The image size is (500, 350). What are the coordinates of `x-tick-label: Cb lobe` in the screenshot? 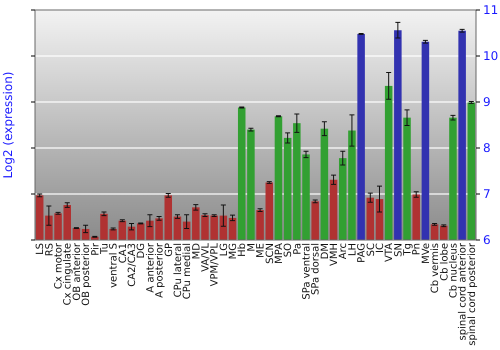 It's located at (444, 262).